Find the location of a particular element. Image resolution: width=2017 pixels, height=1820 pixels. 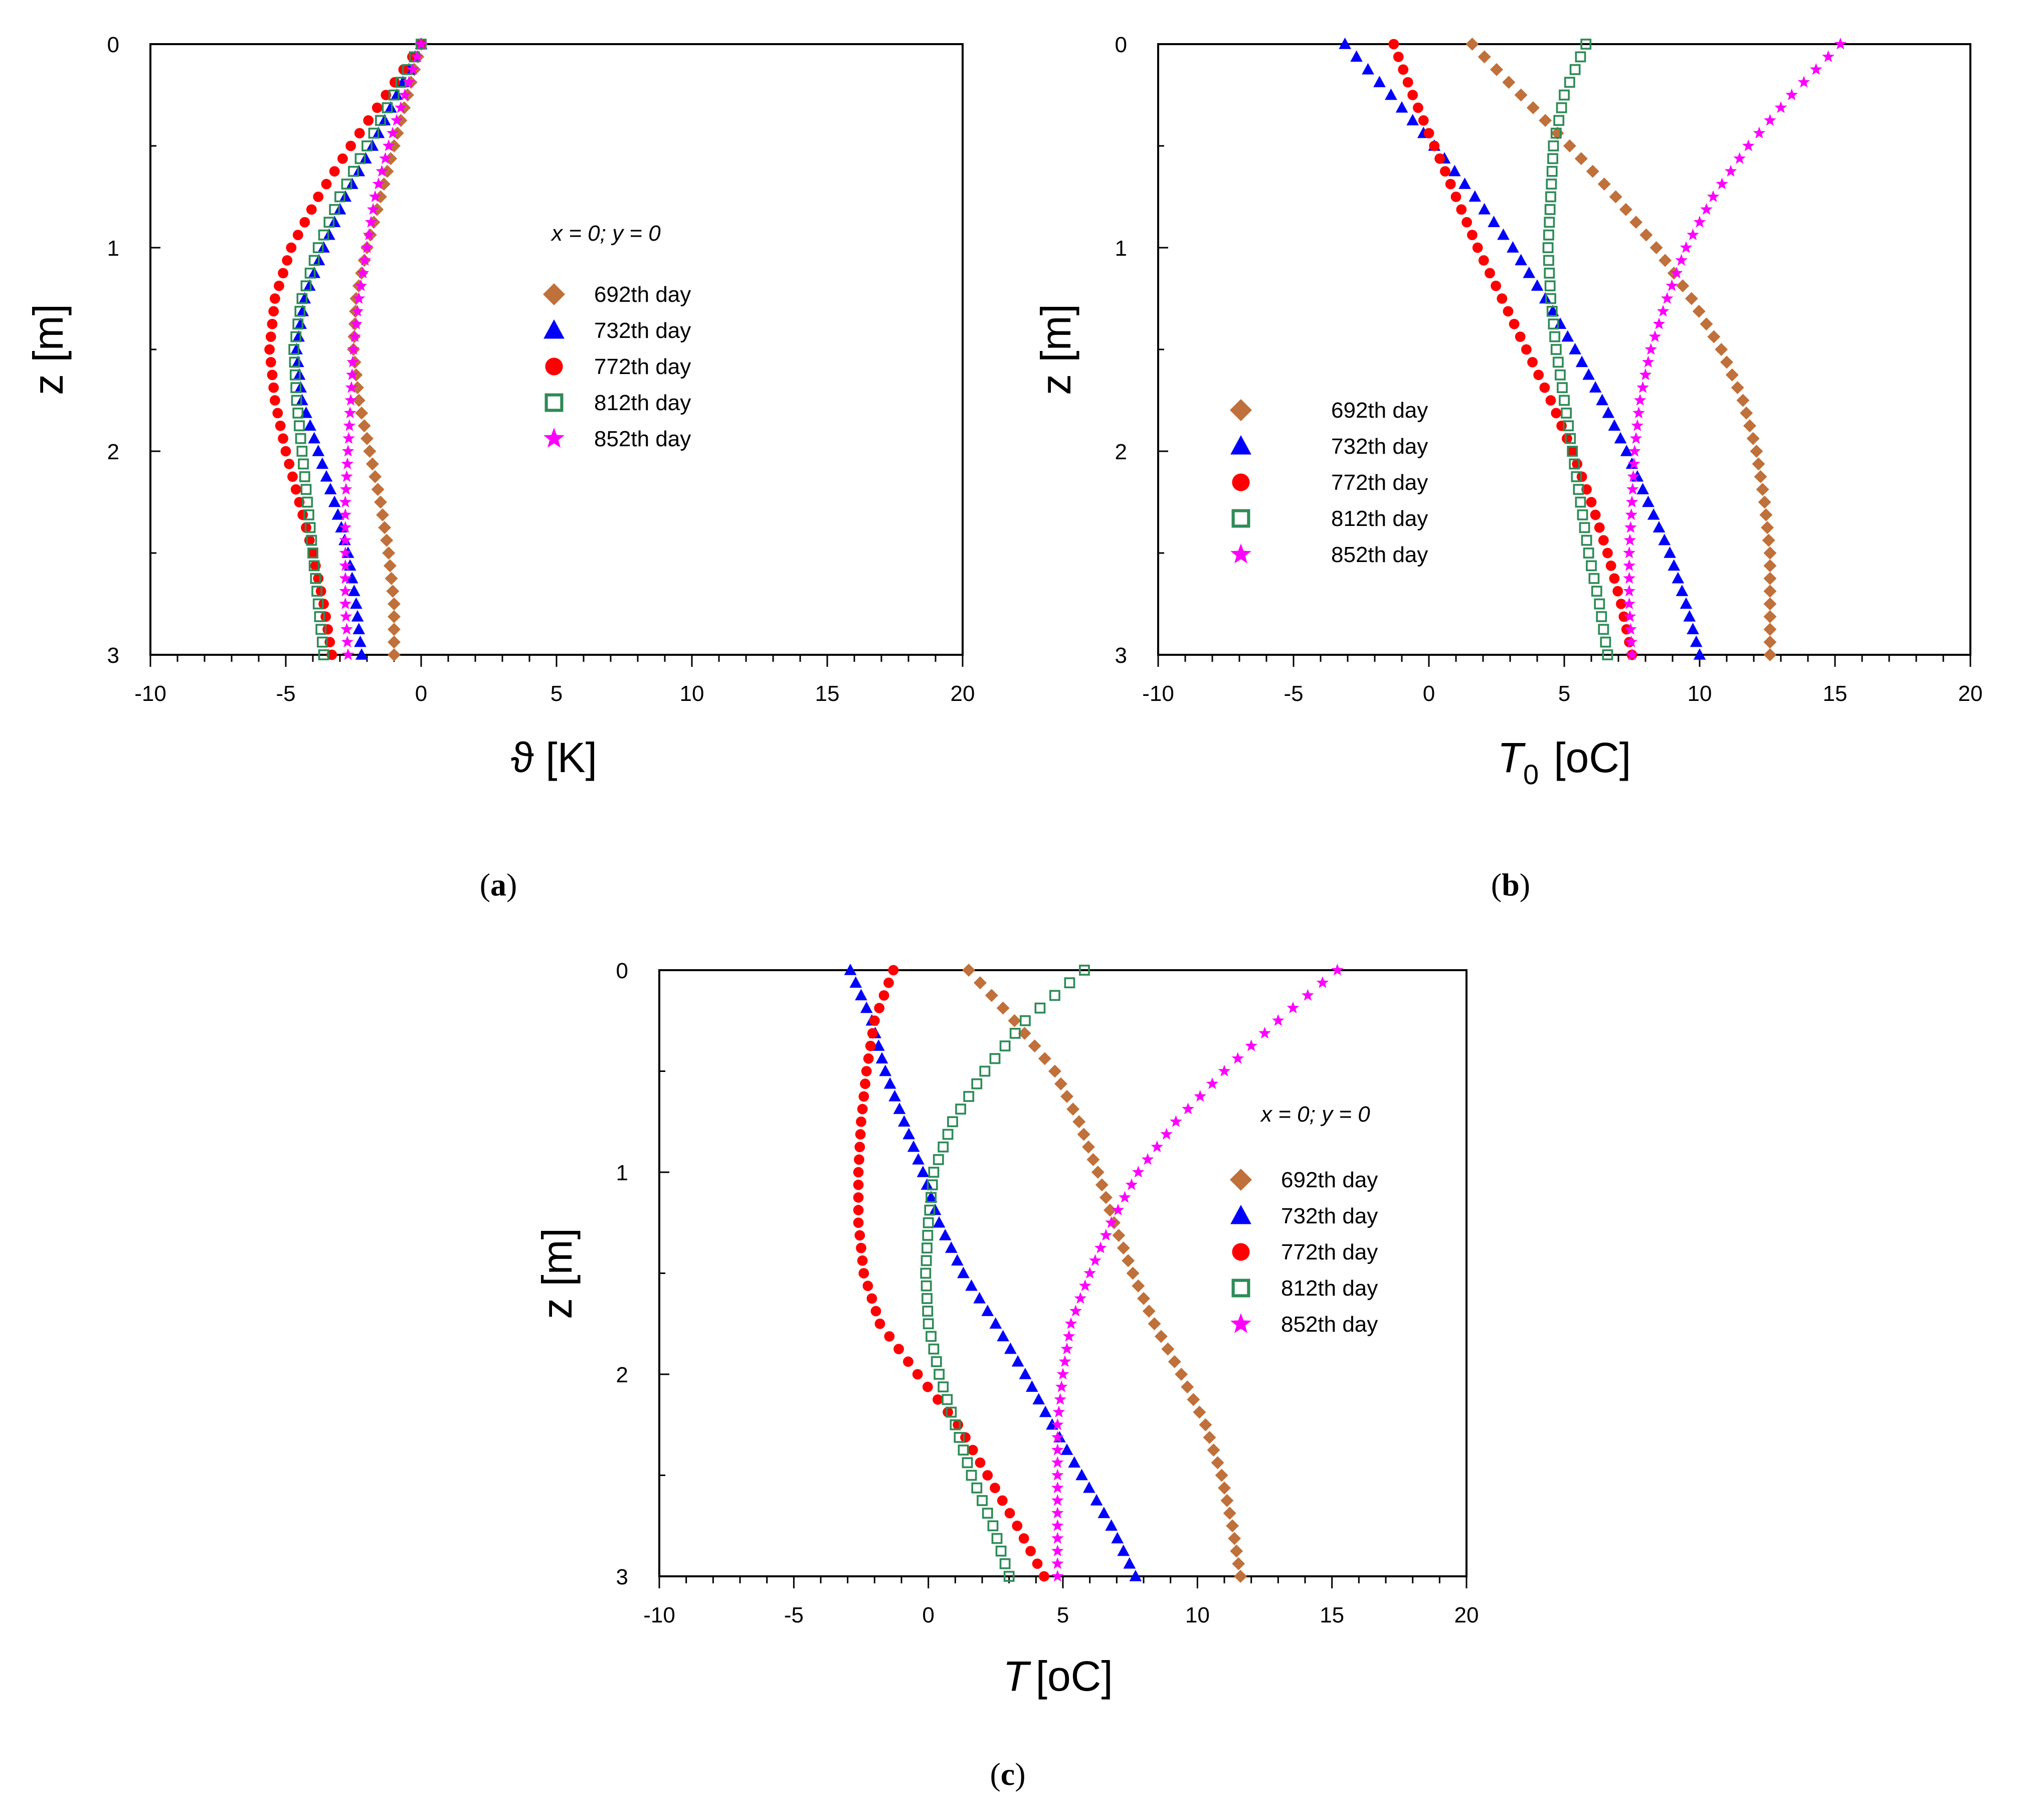

panel-b-series-812th-day is located at coordinates (1577, 349).